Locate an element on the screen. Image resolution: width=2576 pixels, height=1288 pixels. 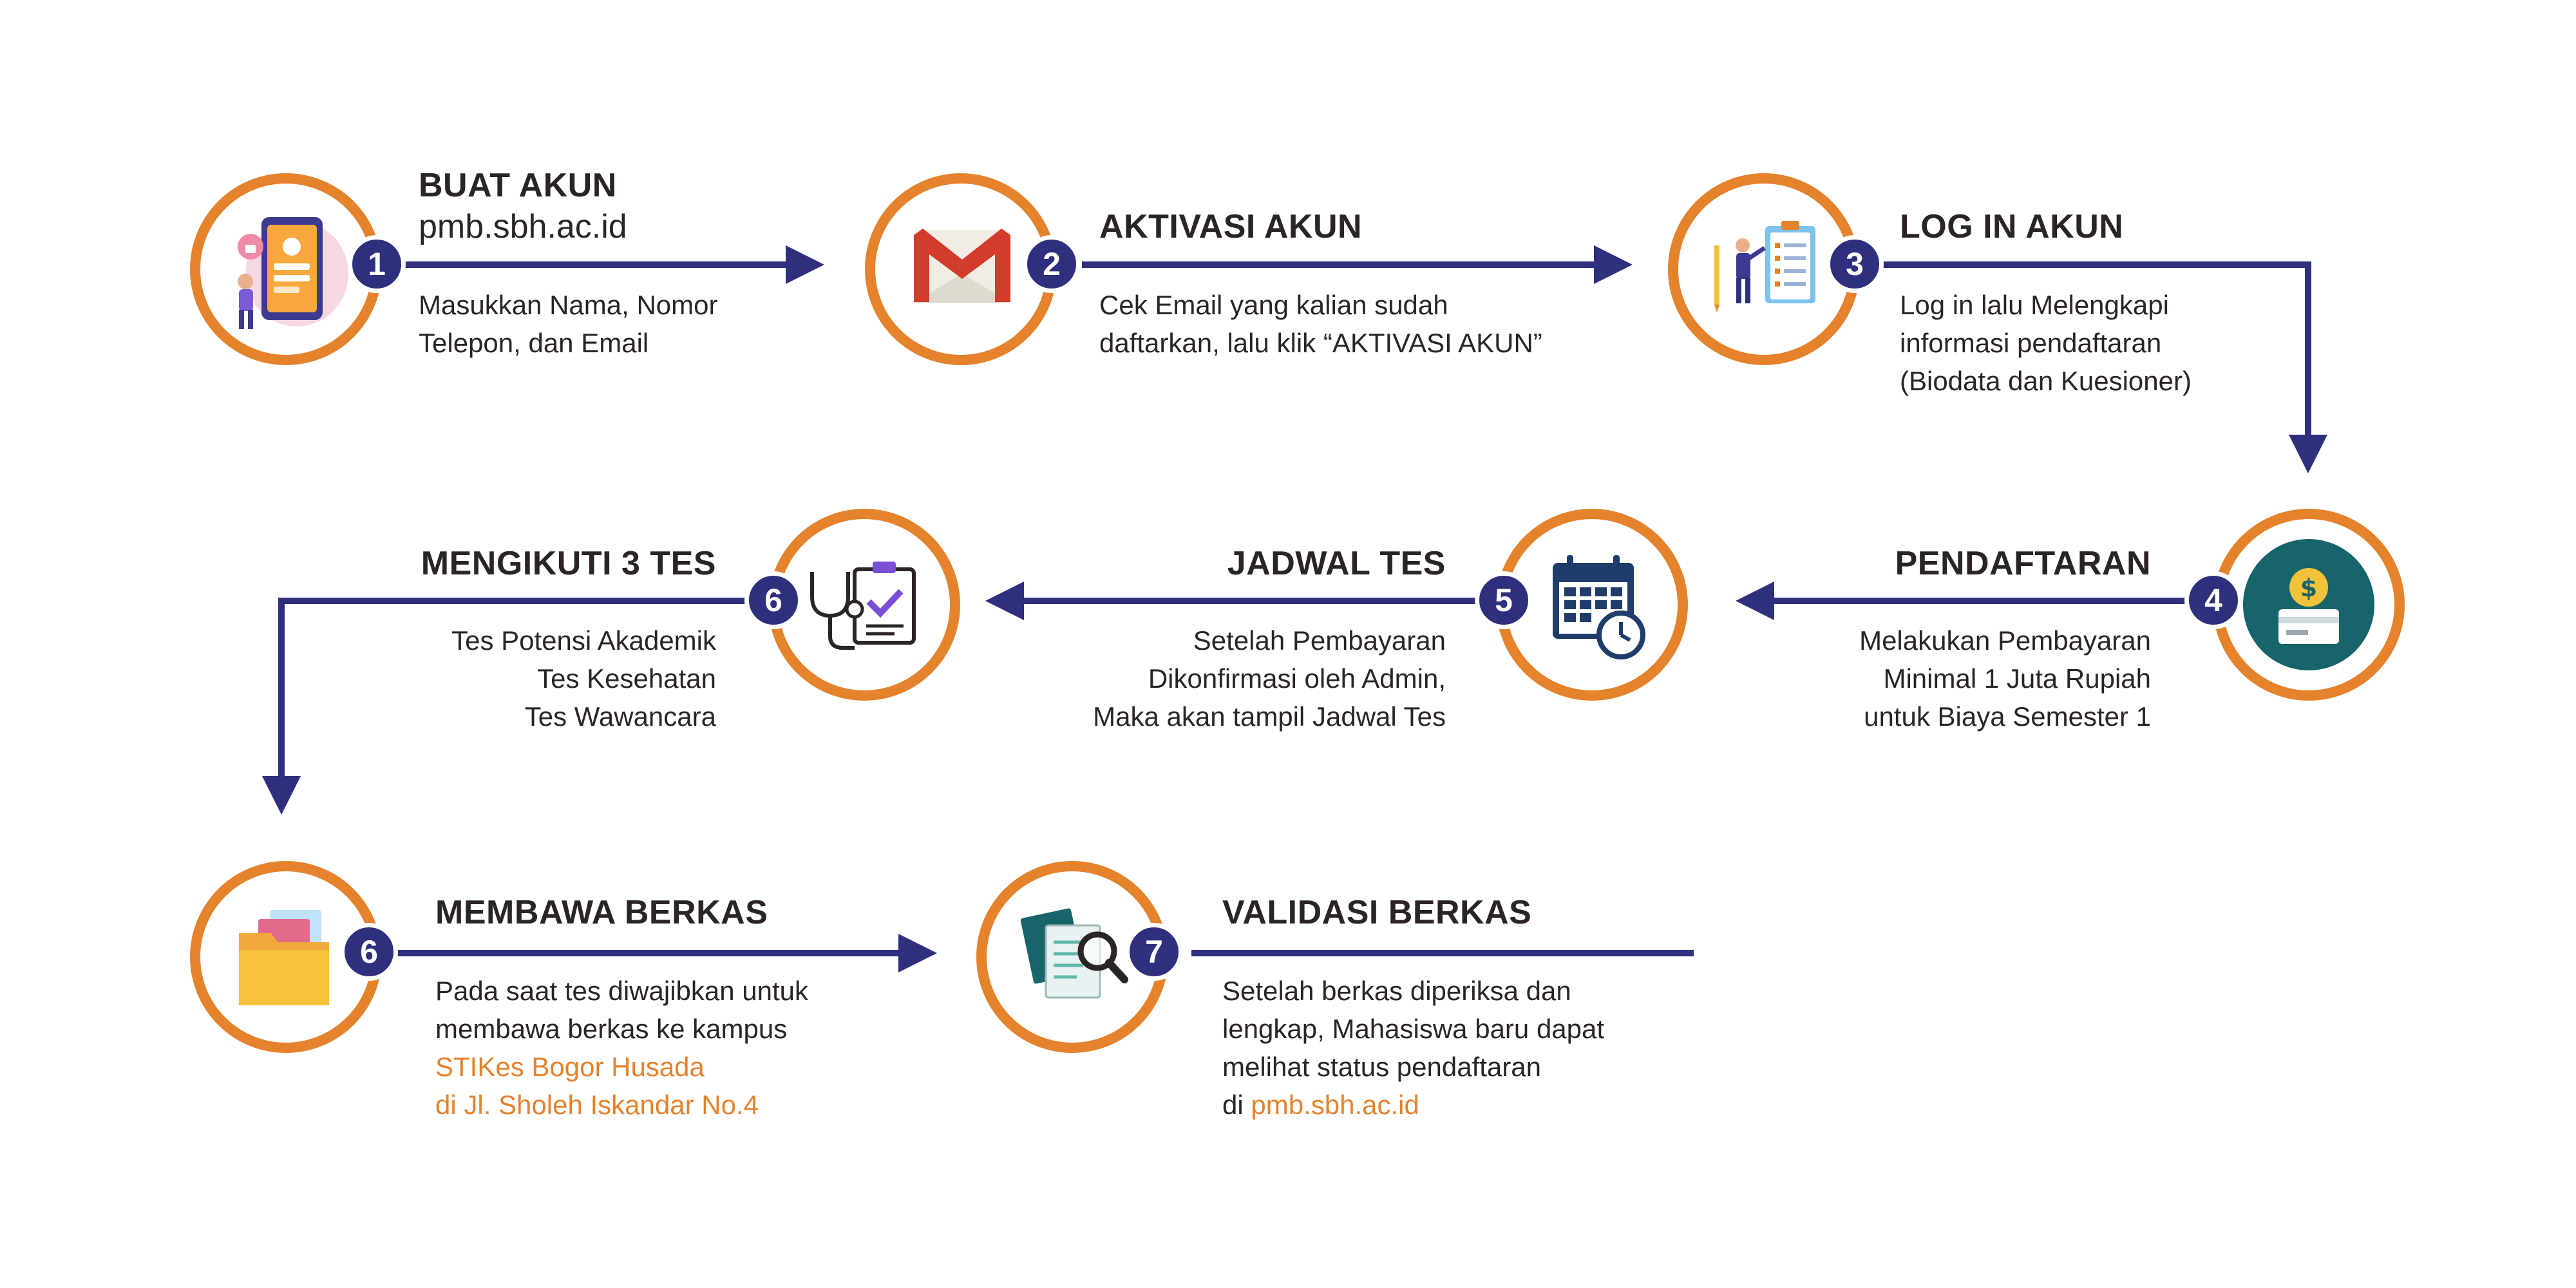
step-5-desc-line: Setelah Pembayaran is located at coordinates (1319, 640).